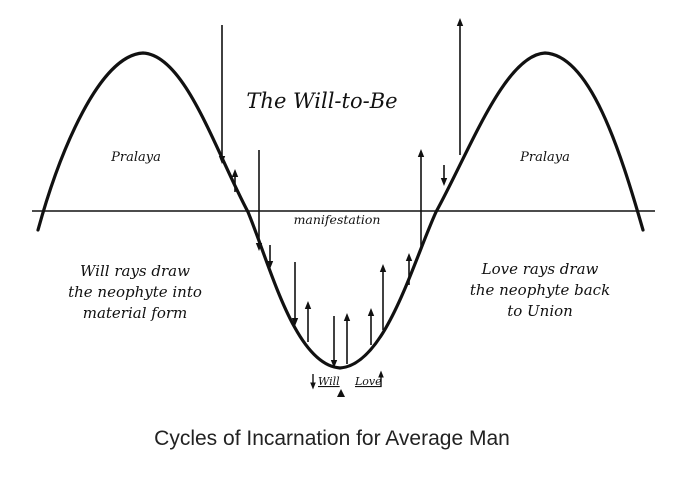 The width and height of the screenshot is (675, 480). What do you see at coordinates (341, 393) in the screenshot?
I see `triangle-icon` at bounding box center [341, 393].